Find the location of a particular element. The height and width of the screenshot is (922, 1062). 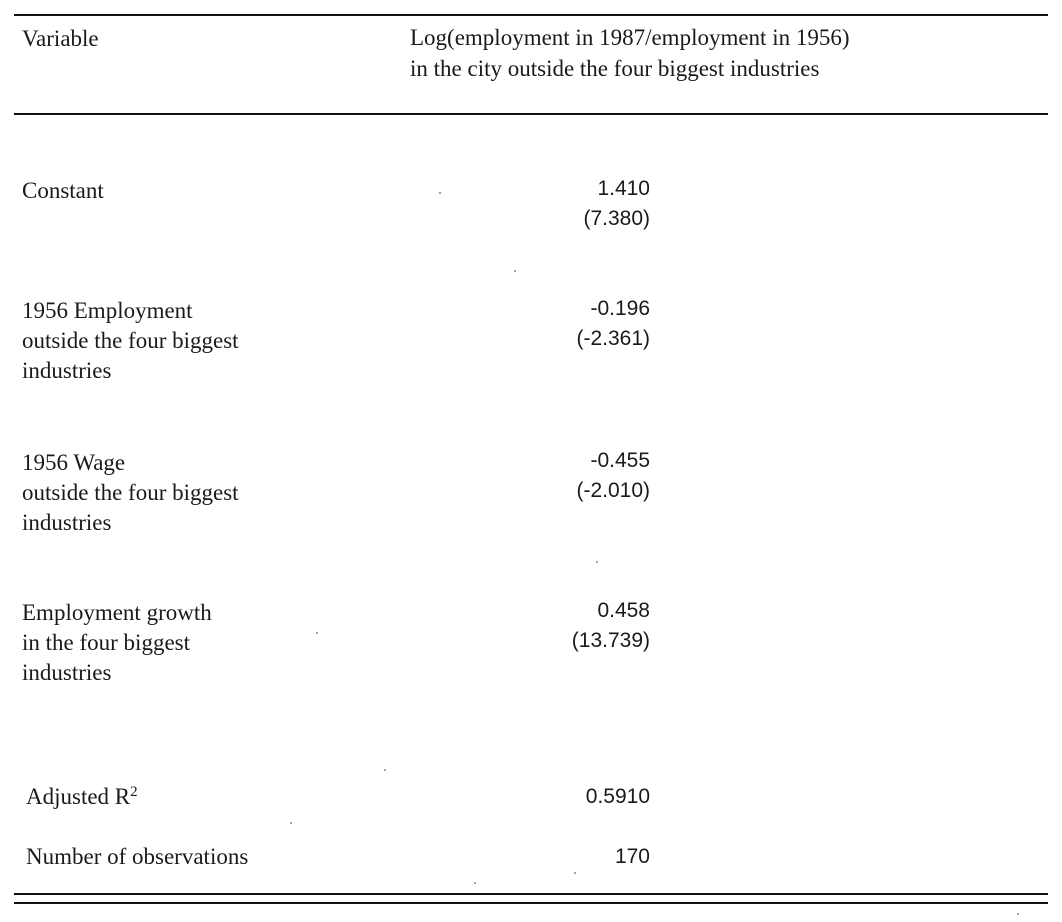

top-rule is located at coordinates (531, 15).